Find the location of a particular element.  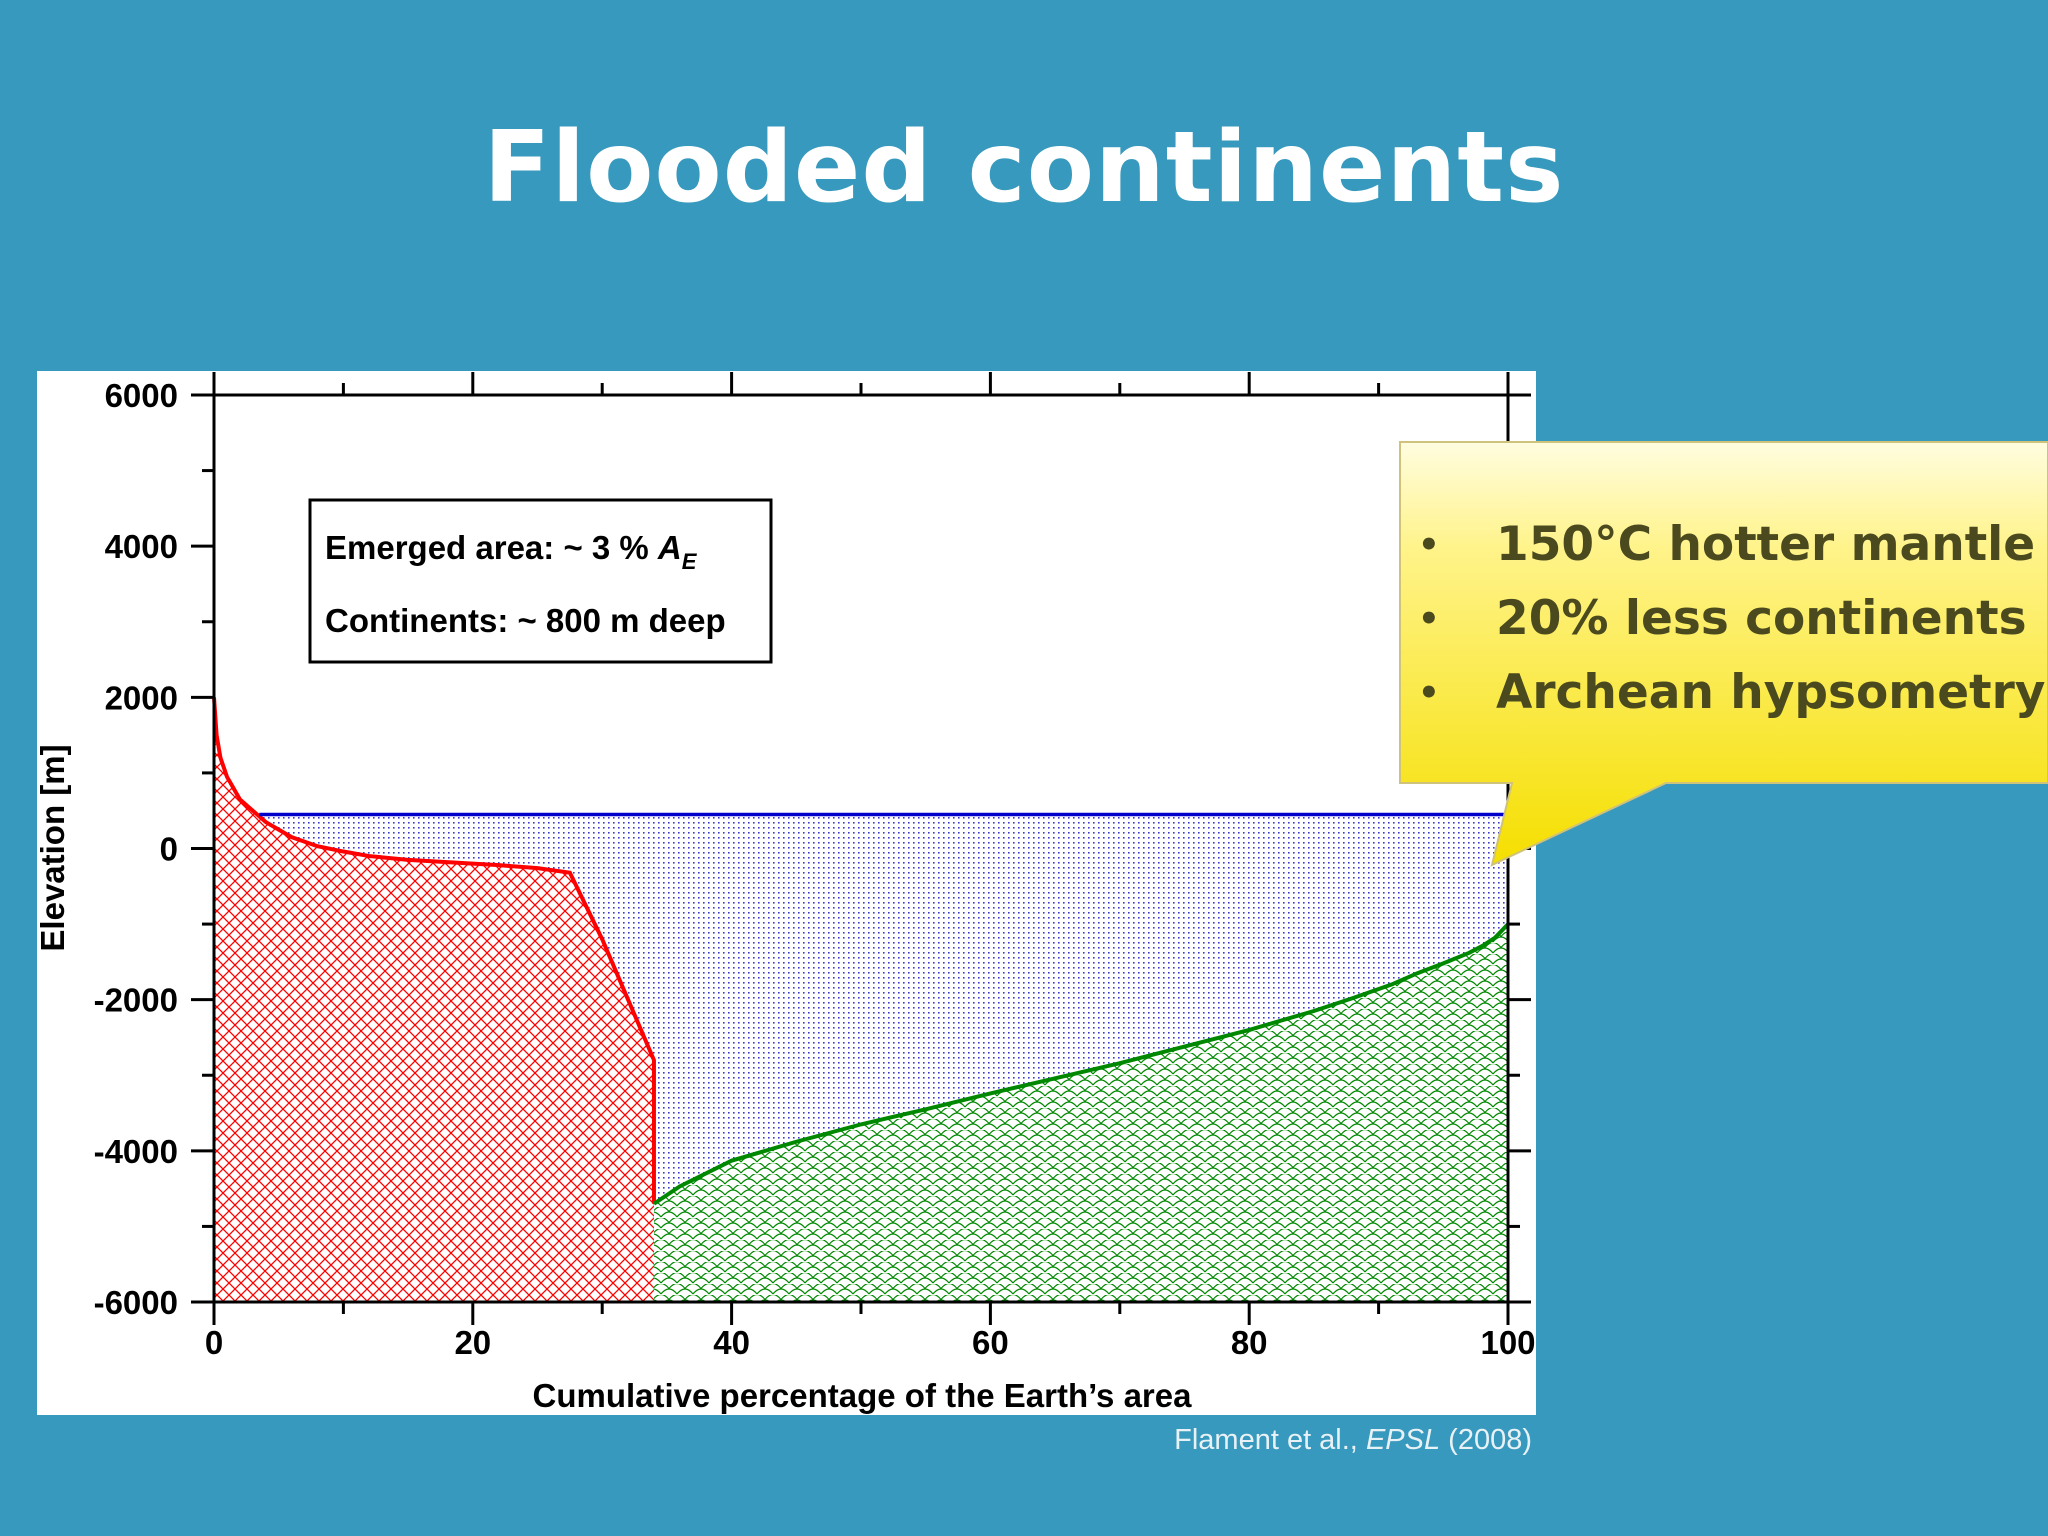

callout-item: • 20% less continents is located at coordinates (1717, 619).